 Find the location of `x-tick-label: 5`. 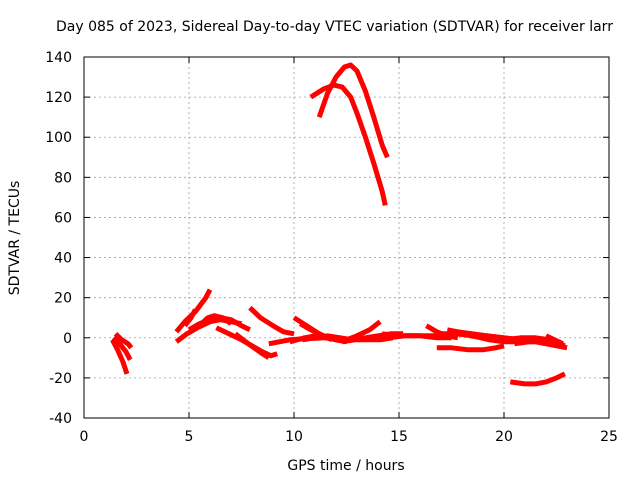

x-tick-label: 5 is located at coordinates (189, 437).